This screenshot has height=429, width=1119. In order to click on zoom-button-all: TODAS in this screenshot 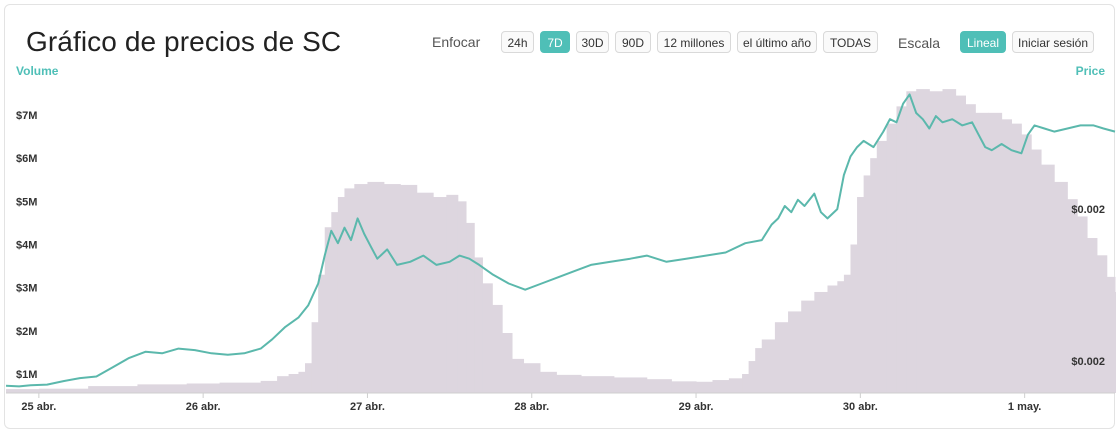, I will do `click(850, 42)`.